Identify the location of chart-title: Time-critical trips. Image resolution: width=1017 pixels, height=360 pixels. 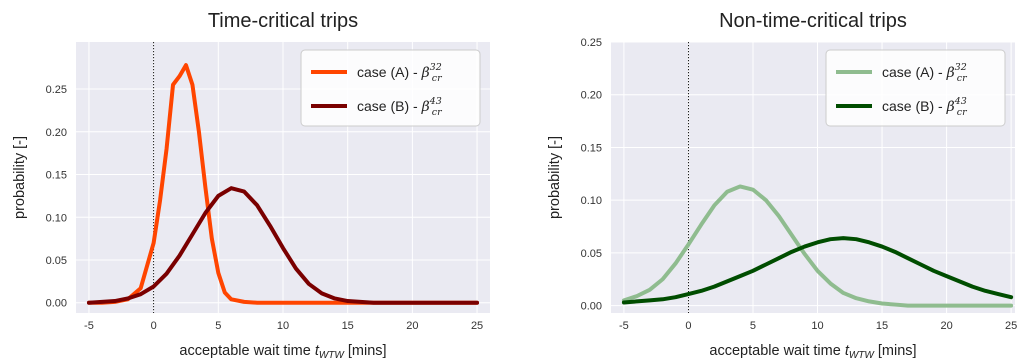
(283, 21).